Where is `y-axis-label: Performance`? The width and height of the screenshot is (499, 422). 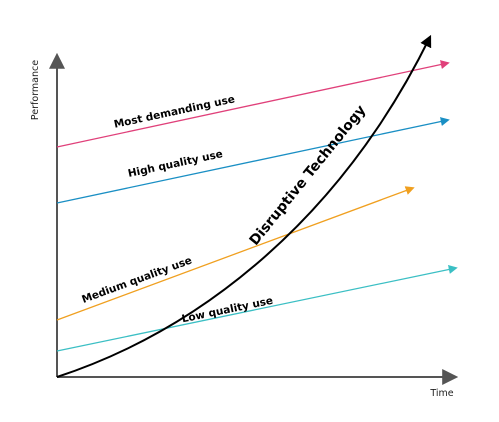 y-axis-label: Performance is located at coordinates (35, 90).